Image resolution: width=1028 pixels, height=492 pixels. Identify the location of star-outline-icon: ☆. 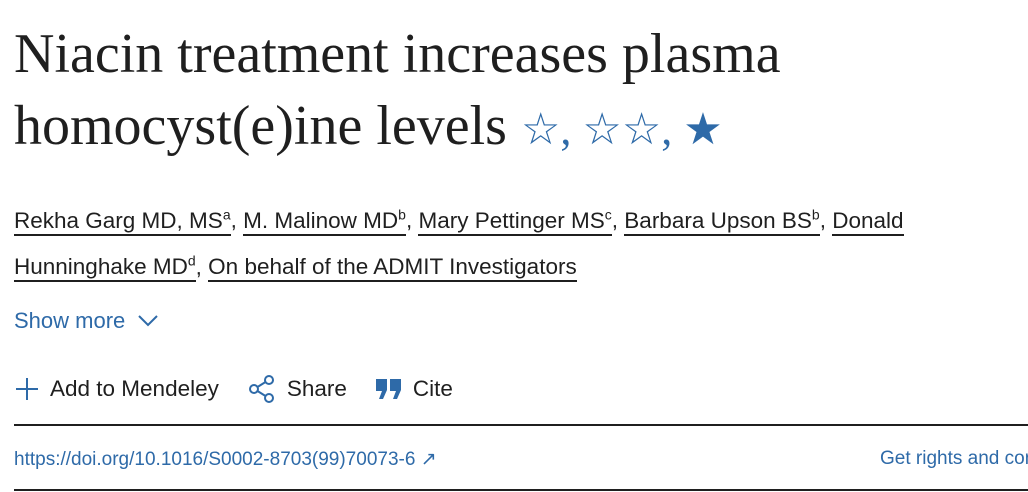
(540, 129).